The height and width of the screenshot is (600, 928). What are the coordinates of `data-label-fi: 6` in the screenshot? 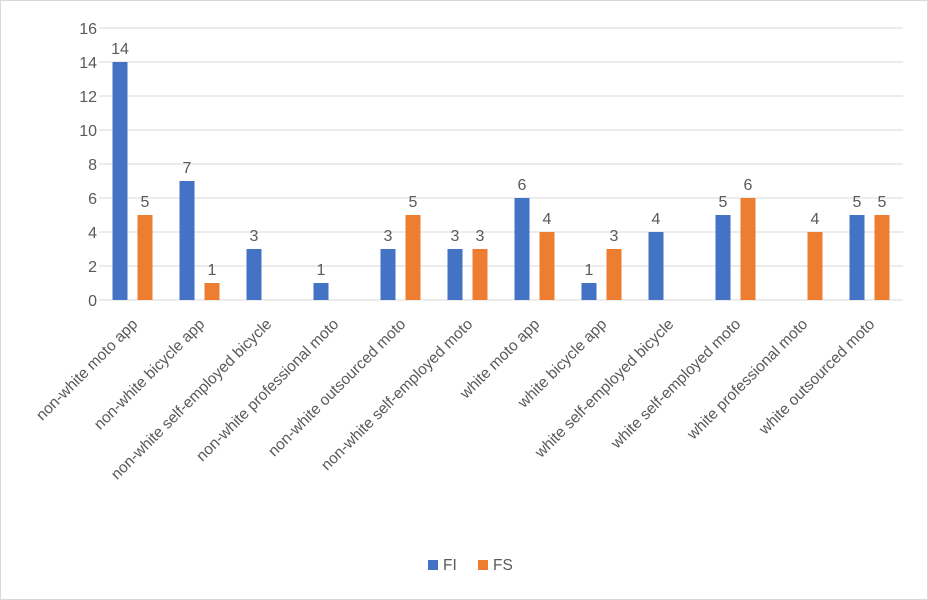 It's located at (522, 185).